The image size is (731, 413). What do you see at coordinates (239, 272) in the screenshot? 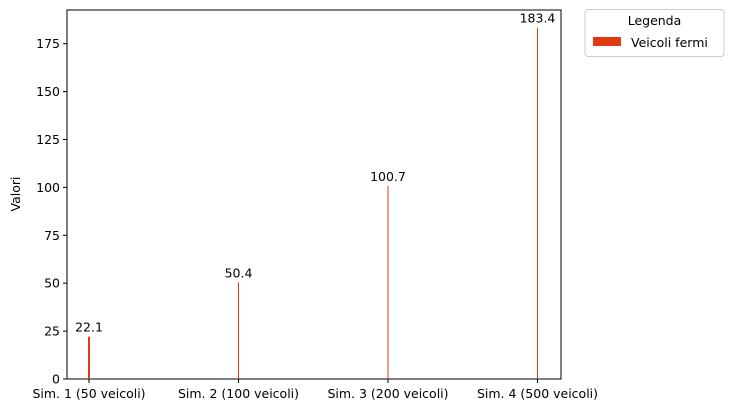
I see `bar-value-label: 50.4` at bounding box center [239, 272].